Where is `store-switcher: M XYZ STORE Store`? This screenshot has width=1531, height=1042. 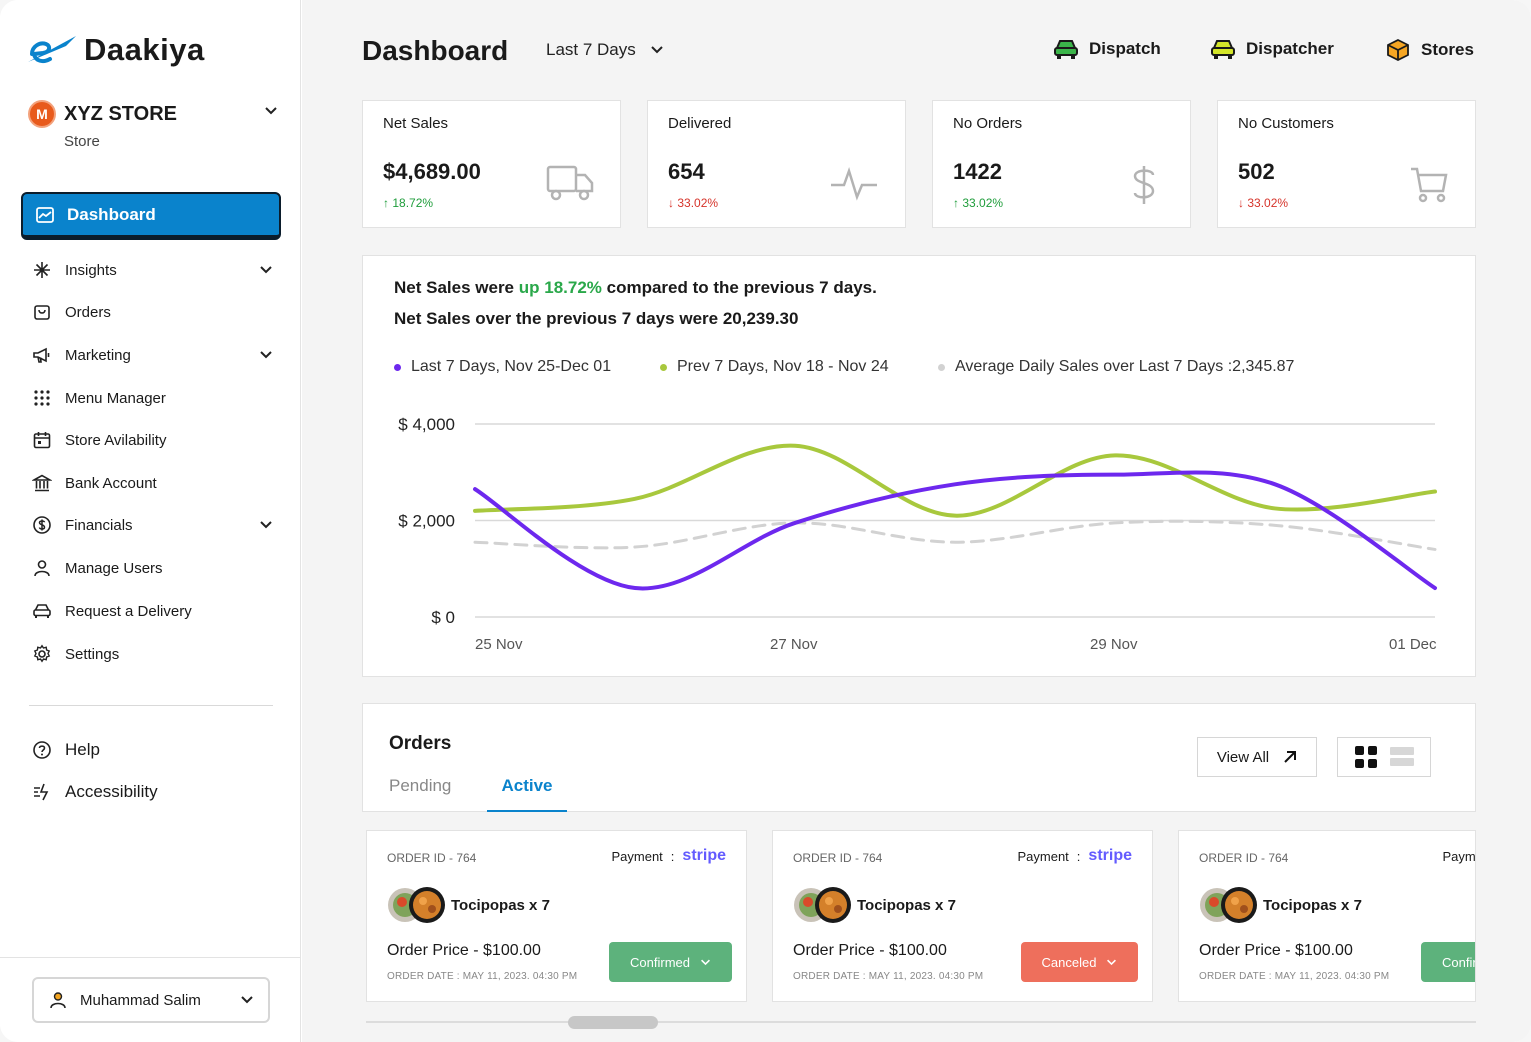 store-switcher: M XYZ STORE Store is located at coordinates (153, 128).